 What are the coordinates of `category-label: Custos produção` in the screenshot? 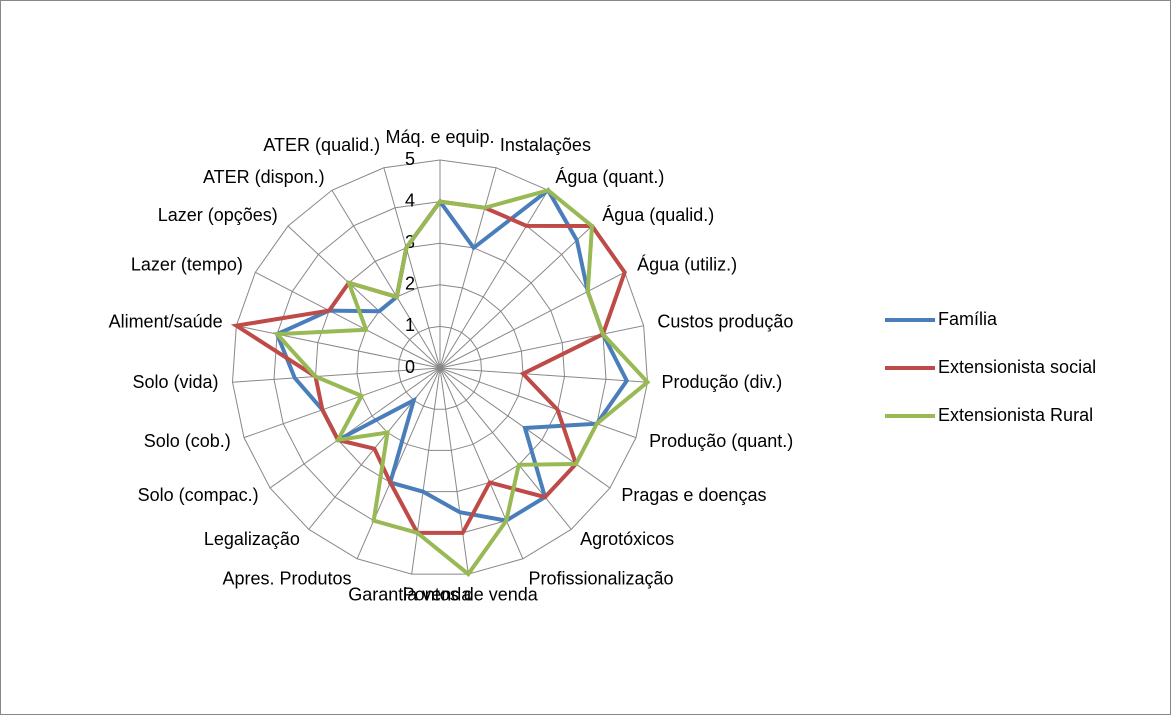 It's located at (725, 322).